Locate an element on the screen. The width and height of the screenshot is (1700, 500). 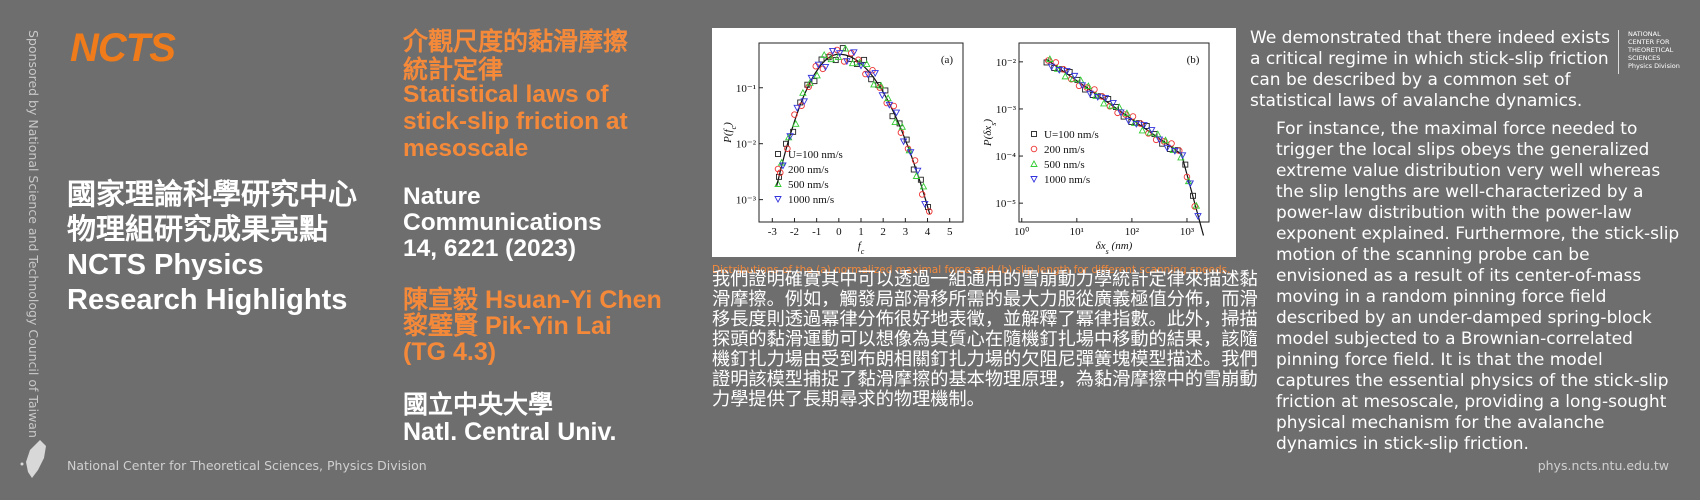
affiliation: 國立中央大學 Natl. Central Univ. is located at coordinates (509, 419).